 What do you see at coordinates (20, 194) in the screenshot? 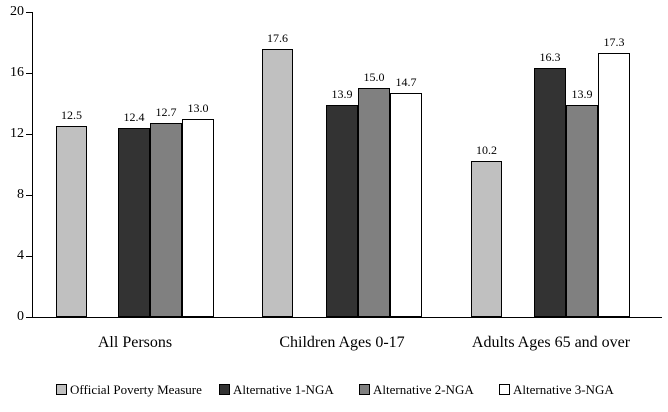
I see `y-axis-tick-label: 8` at bounding box center [20, 194].